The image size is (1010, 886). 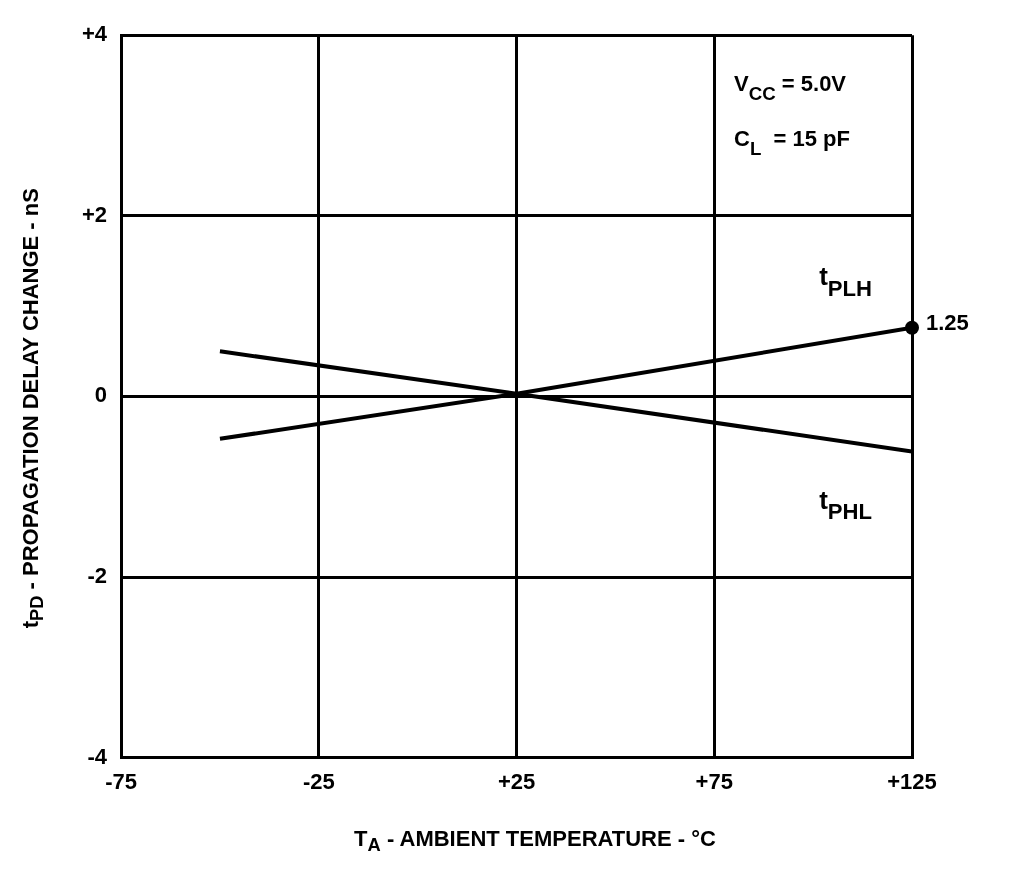 What do you see at coordinates (94, 214) in the screenshot?
I see `y-tick-label: +2` at bounding box center [94, 214].